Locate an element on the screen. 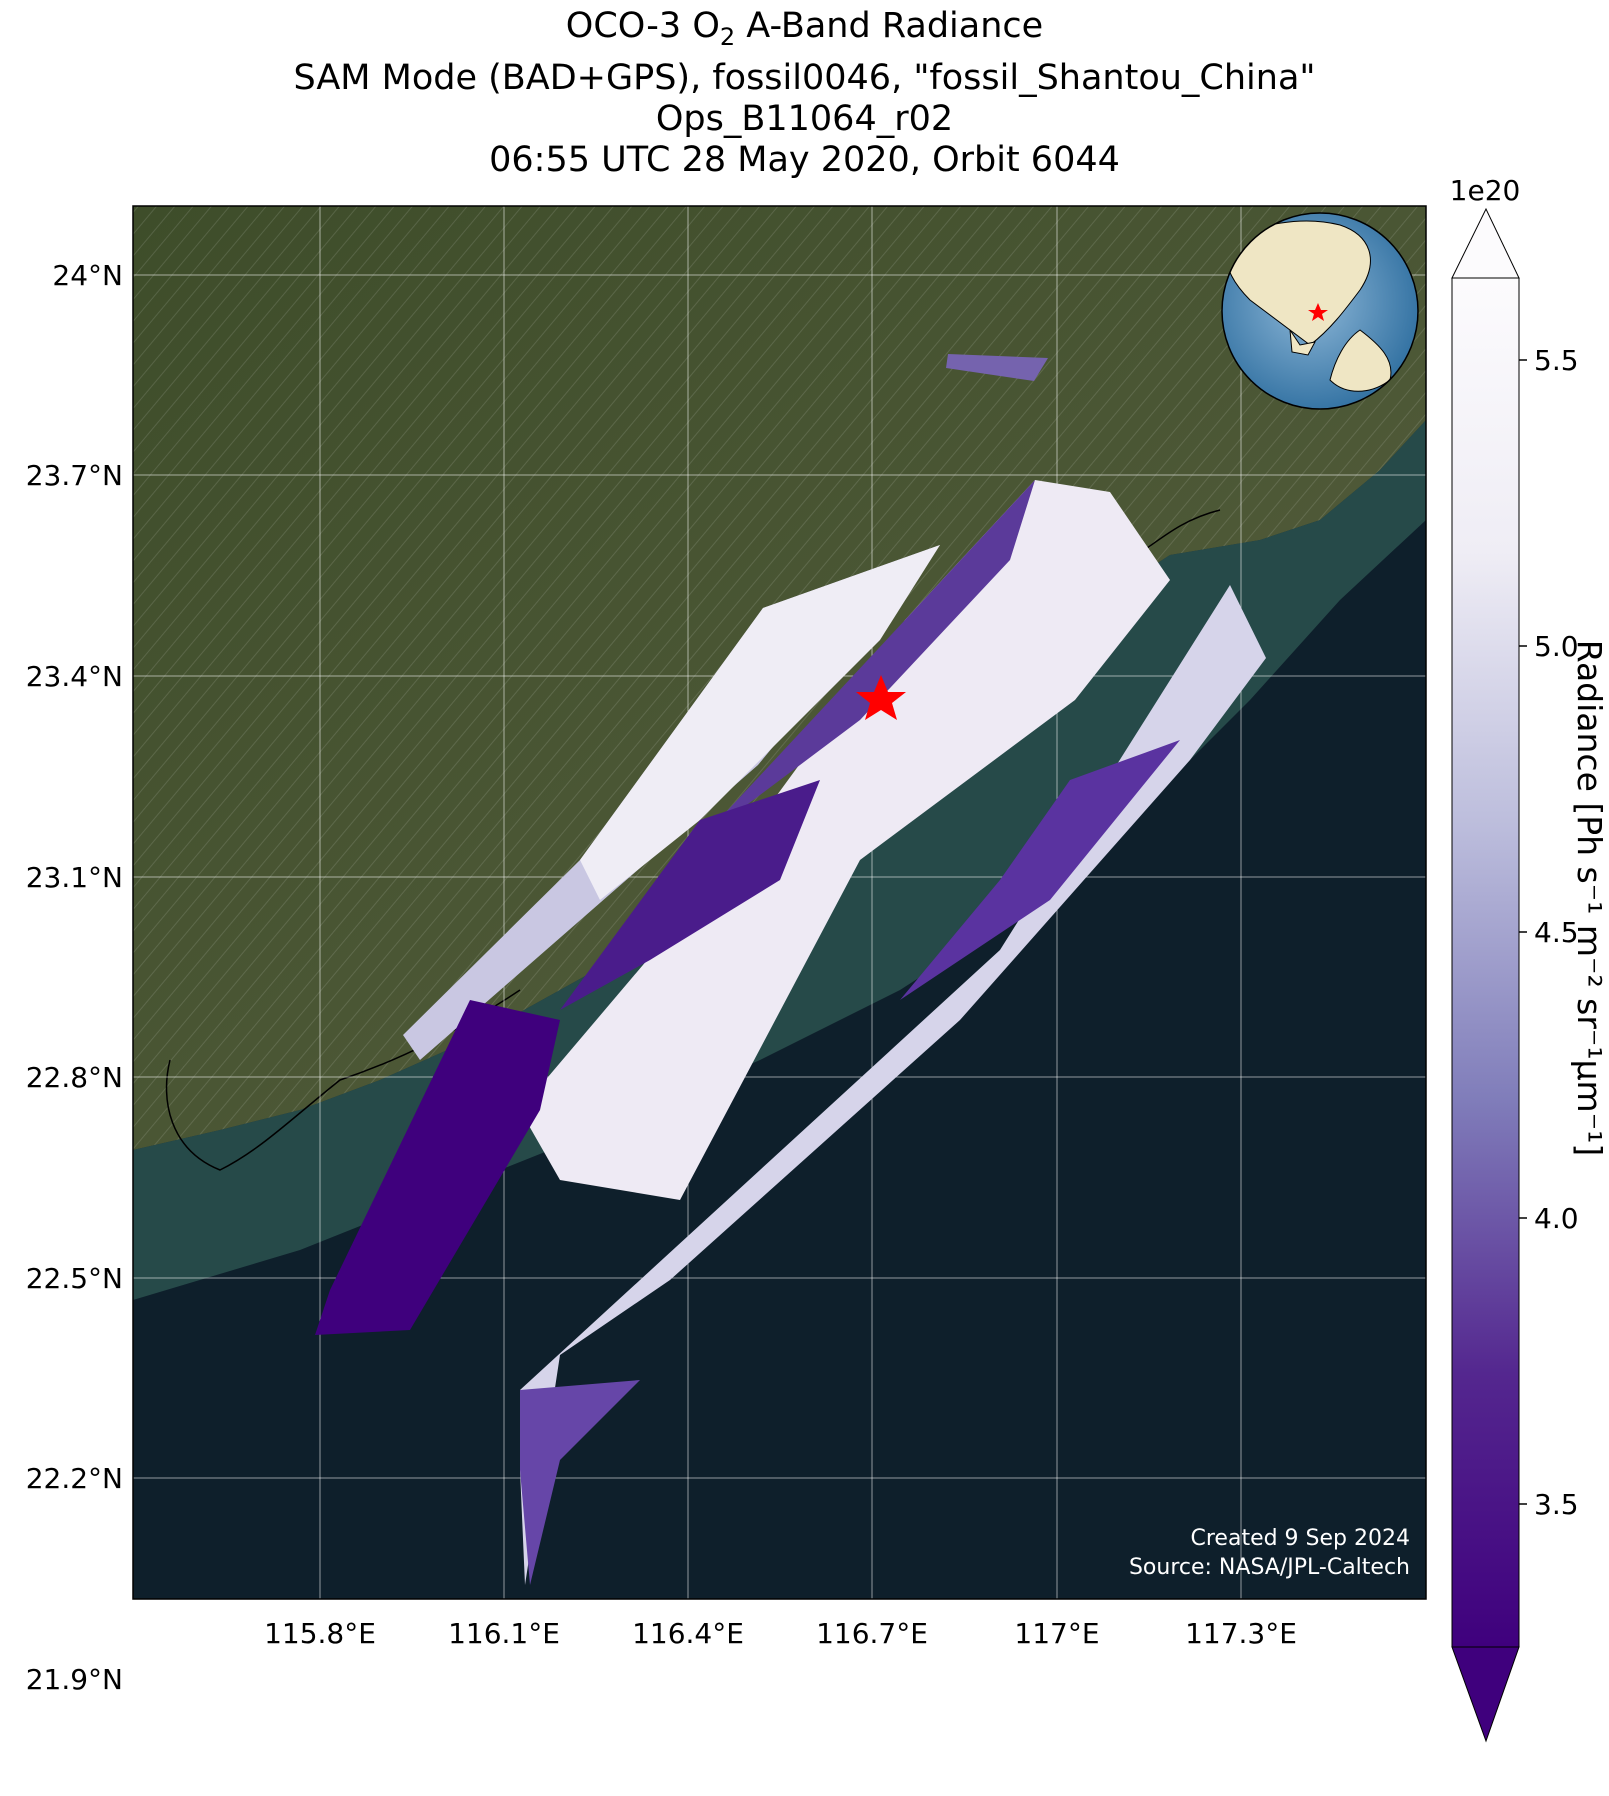 Image resolution: width=1609 pixels, height=1796 pixels. globe-islands is located at coordinates (1302, 342).